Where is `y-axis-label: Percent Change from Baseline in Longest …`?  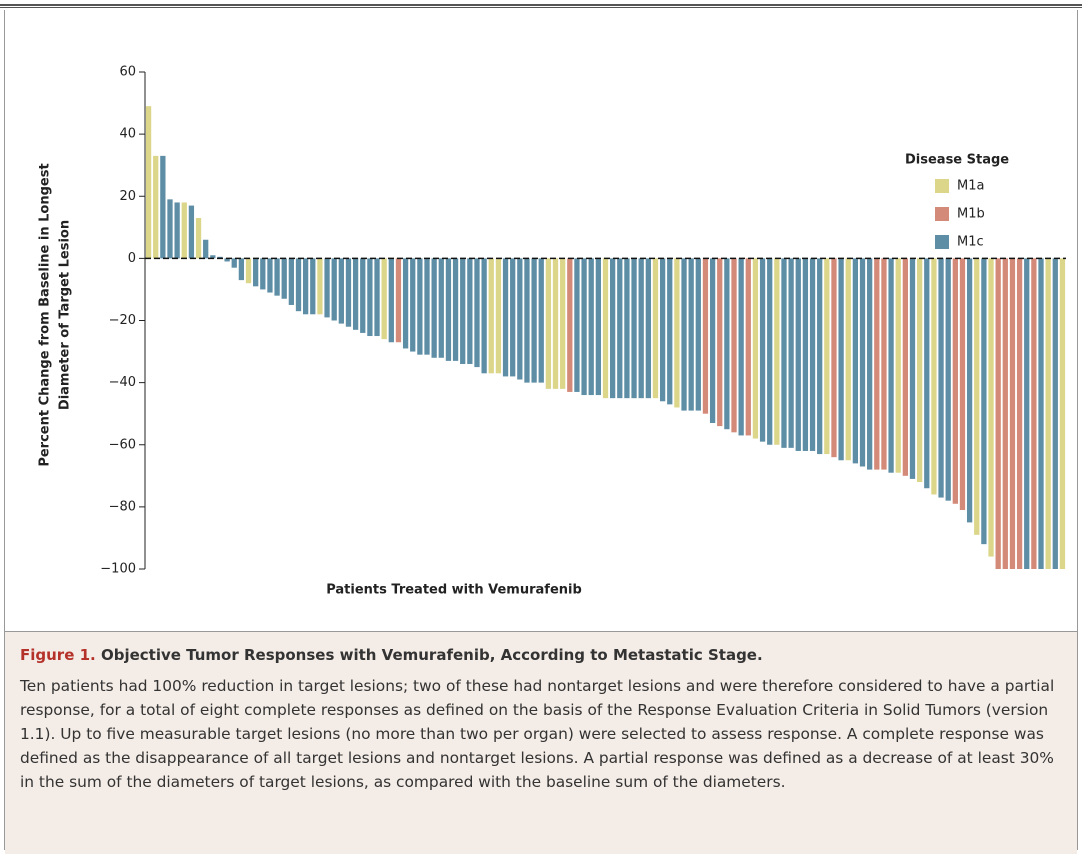 y-axis-label: Percent Change from Baseline in Longest … is located at coordinates (55, 314).